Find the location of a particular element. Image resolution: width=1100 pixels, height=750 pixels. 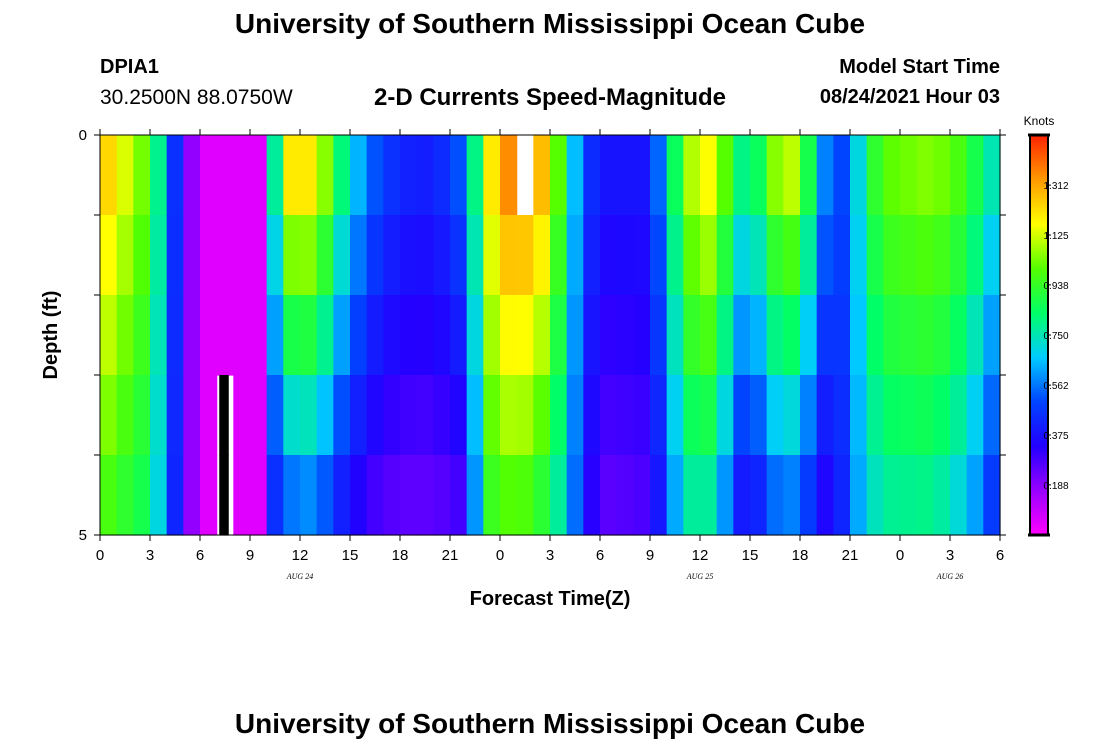

date-label: AUG 26 is located at coordinates (949, 576).